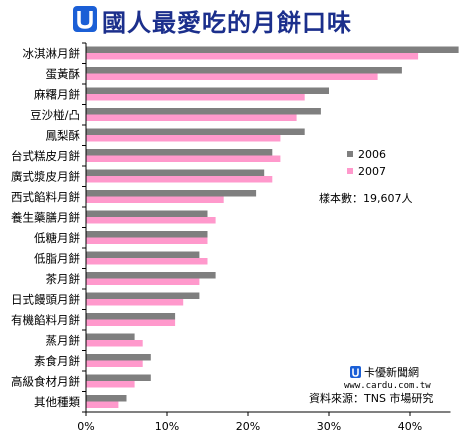  What do you see at coordinates (248, 426) in the screenshot?
I see `x-tick-label-2: 20%` at bounding box center [248, 426].